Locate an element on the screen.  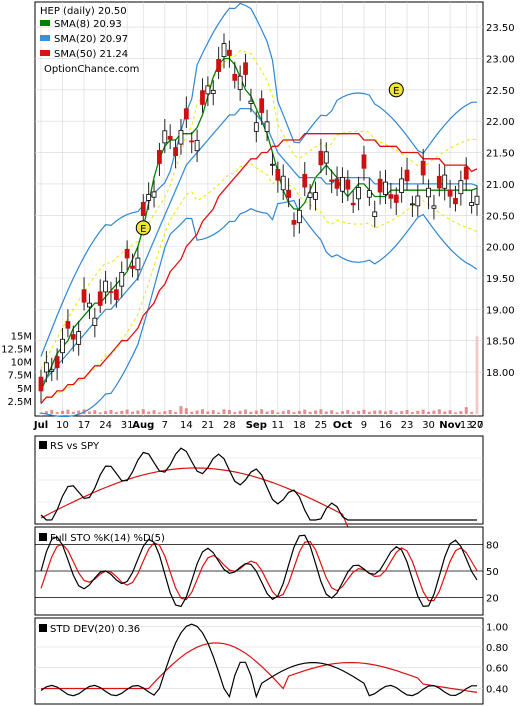
x-tick-label: Oct is located at coordinates (342, 425).